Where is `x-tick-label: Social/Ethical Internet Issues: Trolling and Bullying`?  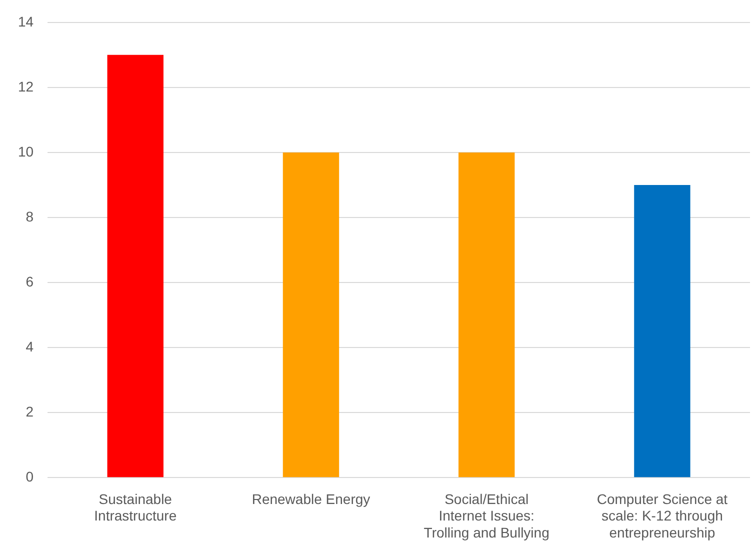 x-tick-label: Social/Ethical Internet Issues: Trolling and Bullying is located at coordinates (487, 515).